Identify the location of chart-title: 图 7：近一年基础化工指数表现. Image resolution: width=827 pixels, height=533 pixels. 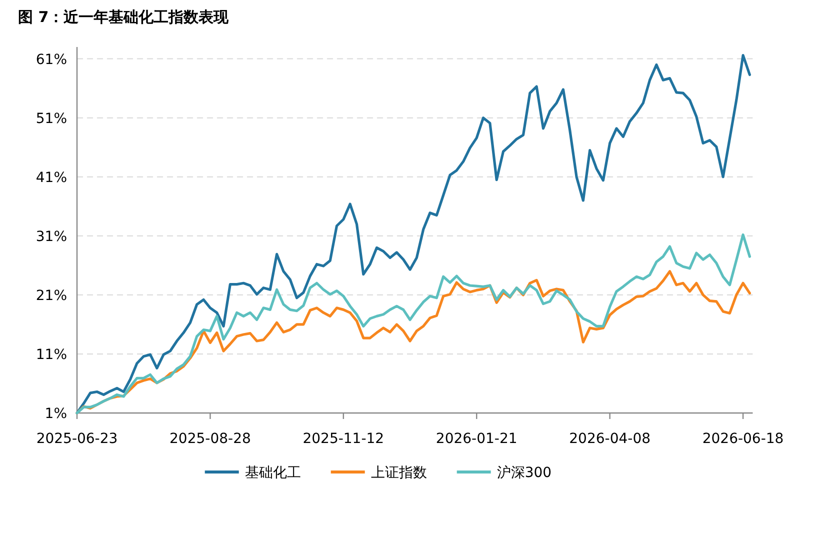
(124, 17).